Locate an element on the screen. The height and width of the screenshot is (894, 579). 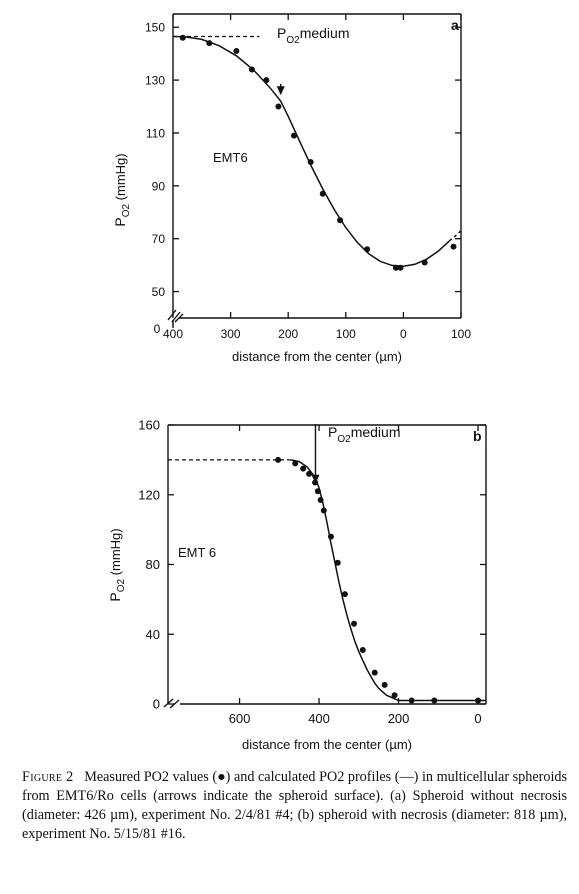
surface-arrow-head is located at coordinates (280, 91).